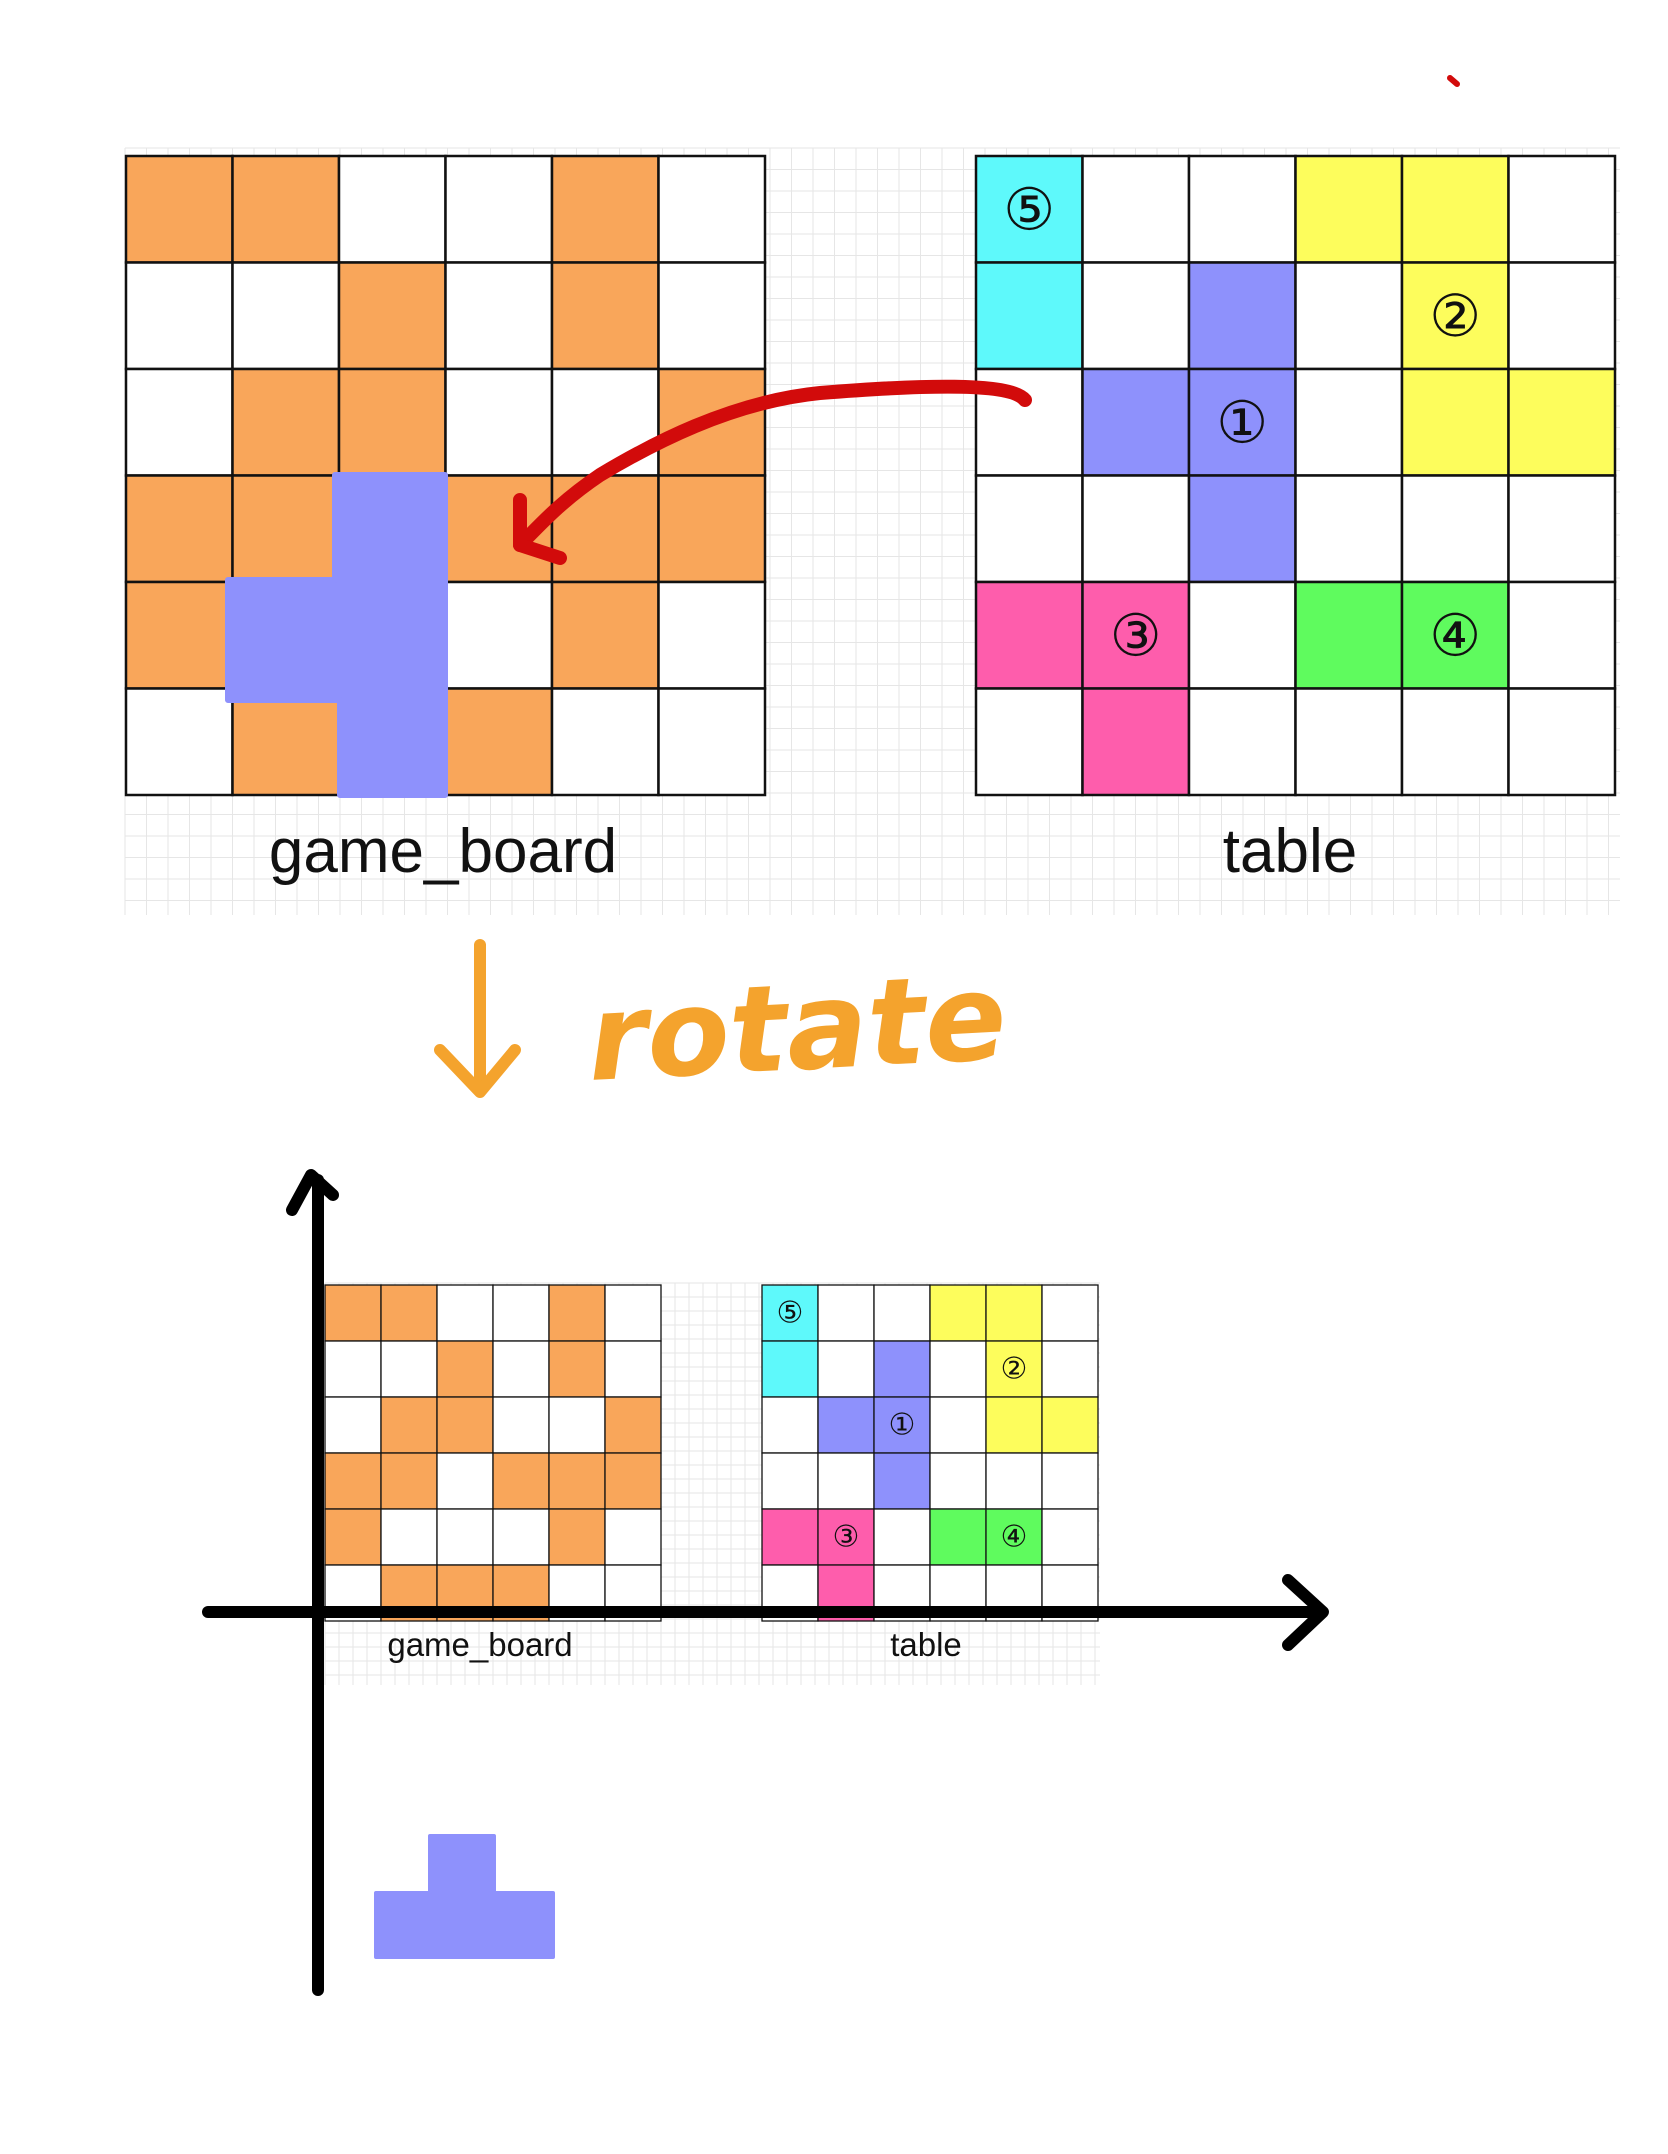 The width and height of the screenshot is (1668, 2154). I want to click on top-game-board-label: game_board, so click(443, 851).